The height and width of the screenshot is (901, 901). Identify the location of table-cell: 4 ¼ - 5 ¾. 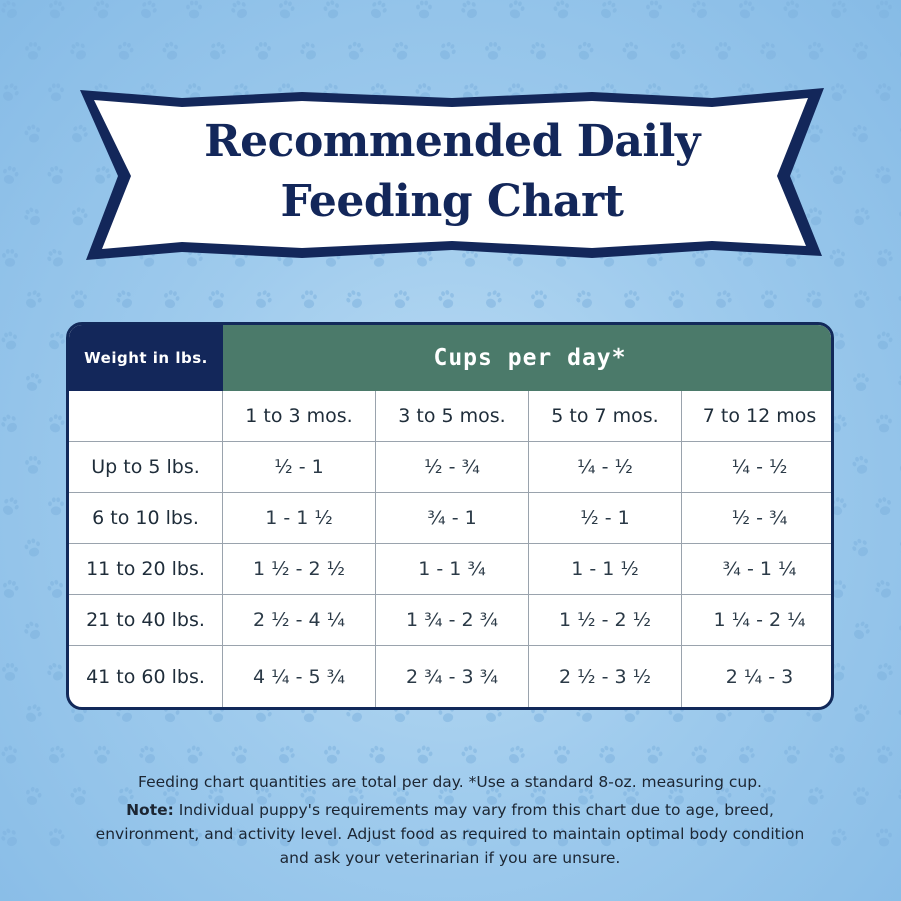
(299, 676).